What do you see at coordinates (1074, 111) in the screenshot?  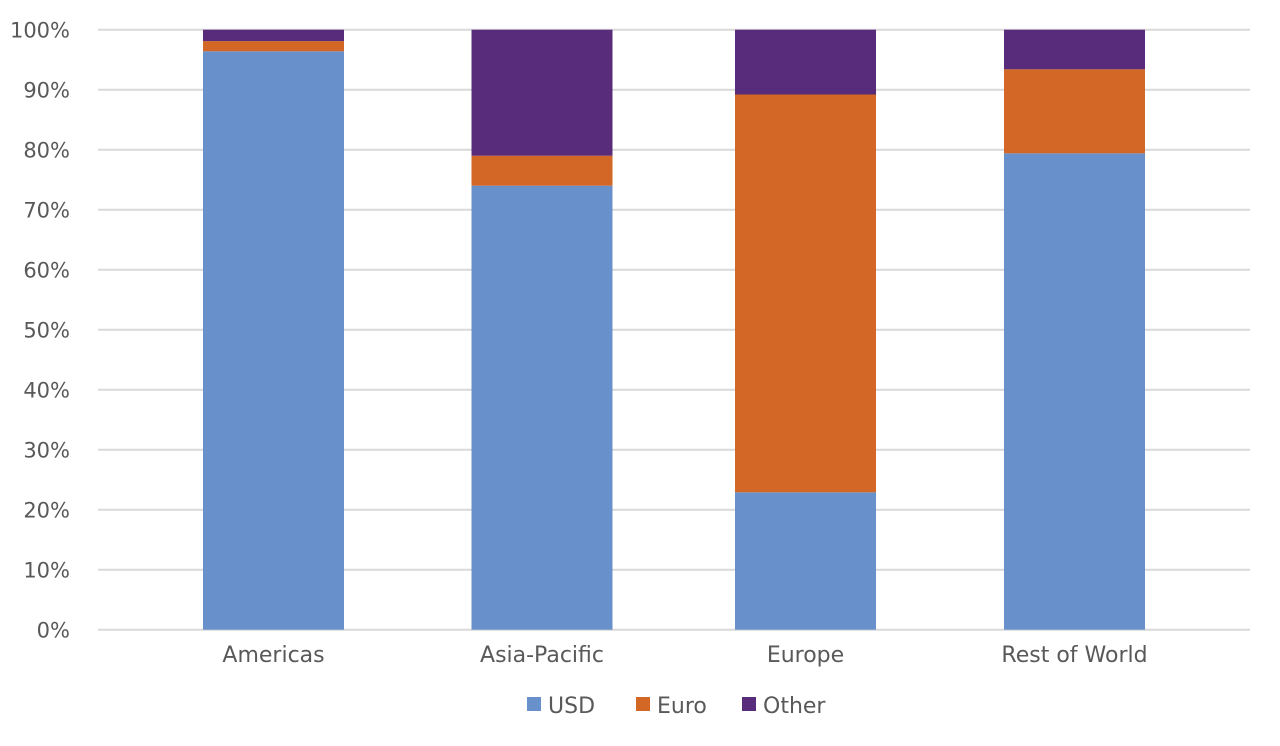 I see `bar-euro-rest-of-world` at bounding box center [1074, 111].